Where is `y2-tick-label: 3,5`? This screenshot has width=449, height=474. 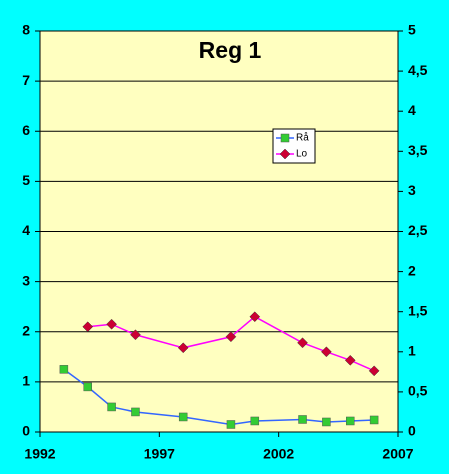 y2-tick-label: 3,5 is located at coordinates (418, 150).